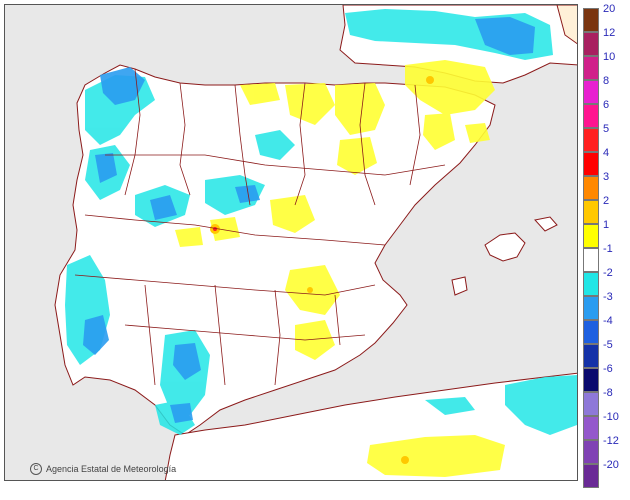 The width and height of the screenshot is (630, 500). What do you see at coordinates (611, 465) in the screenshot?
I see `legend-label: -20` at bounding box center [611, 465].